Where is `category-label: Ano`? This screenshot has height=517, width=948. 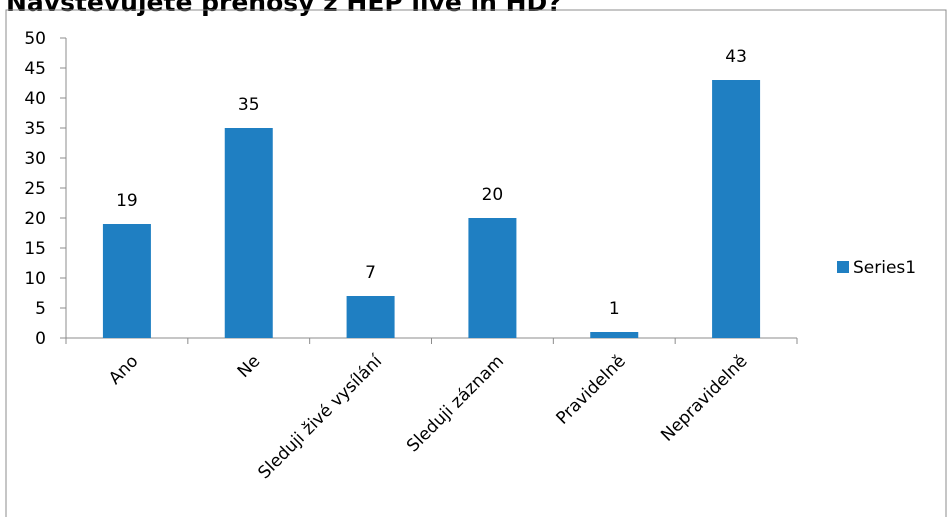
category-label: Ano is located at coordinates (123, 369).